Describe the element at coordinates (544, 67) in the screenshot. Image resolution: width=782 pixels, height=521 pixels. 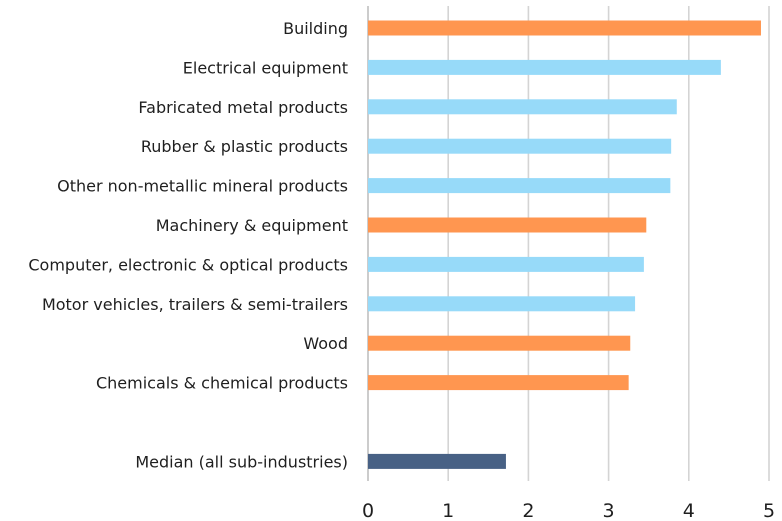
I see `bar-electrical-equipment` at that location.